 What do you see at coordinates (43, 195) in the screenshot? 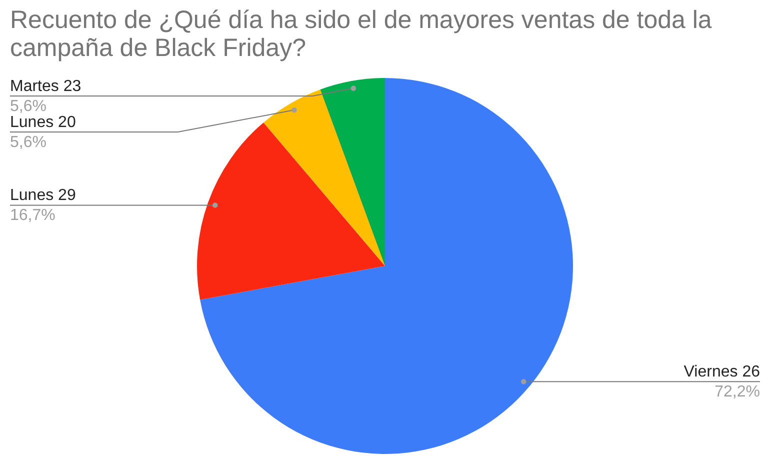
I see `slice-label: Lunes 29` at bounding box center [43, 195].